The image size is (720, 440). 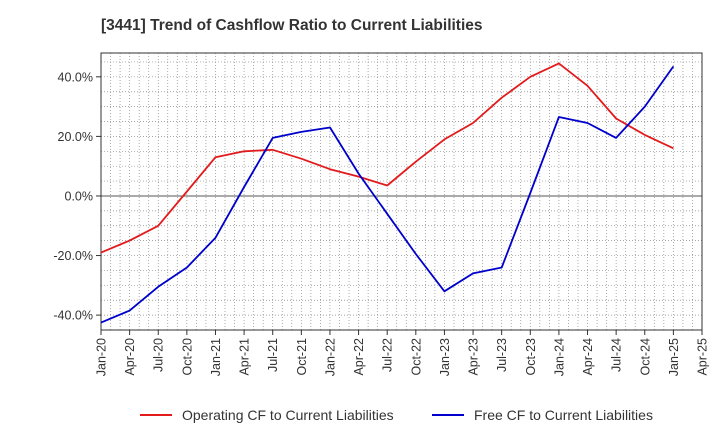 I want to click on x-tick-label: Jul-22, so click(x=388, y=355).